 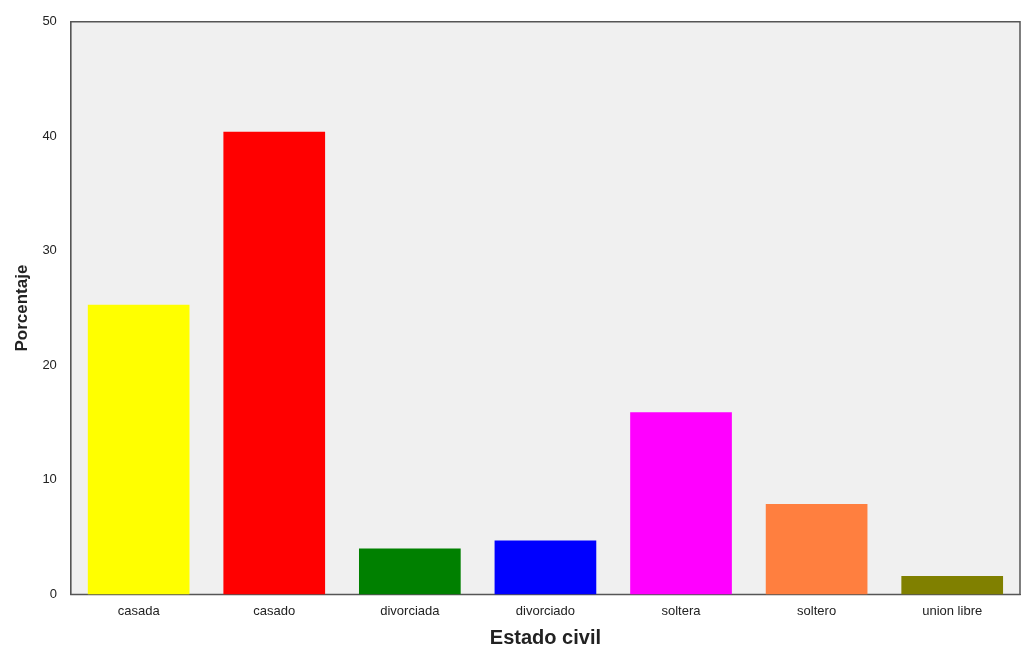 I want to click on x-tick-label: union libre, so click(x=952, y=610).